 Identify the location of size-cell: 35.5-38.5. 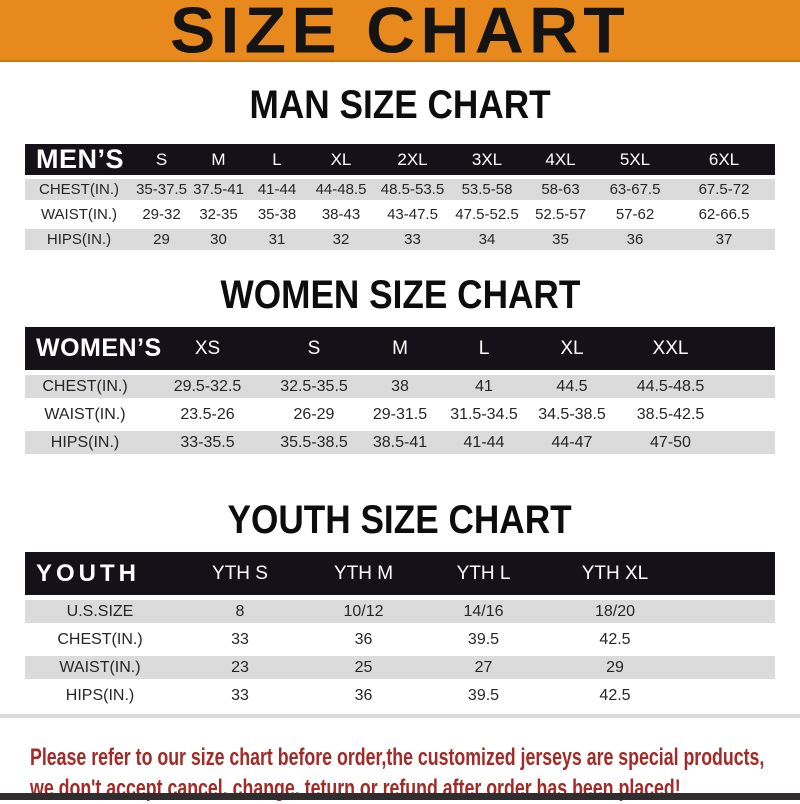
(314, 442).